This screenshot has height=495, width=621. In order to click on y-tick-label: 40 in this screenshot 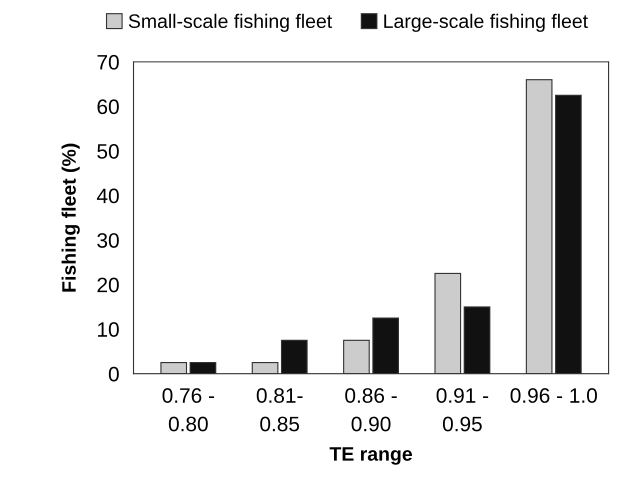, I will do `click(107, 196)`.